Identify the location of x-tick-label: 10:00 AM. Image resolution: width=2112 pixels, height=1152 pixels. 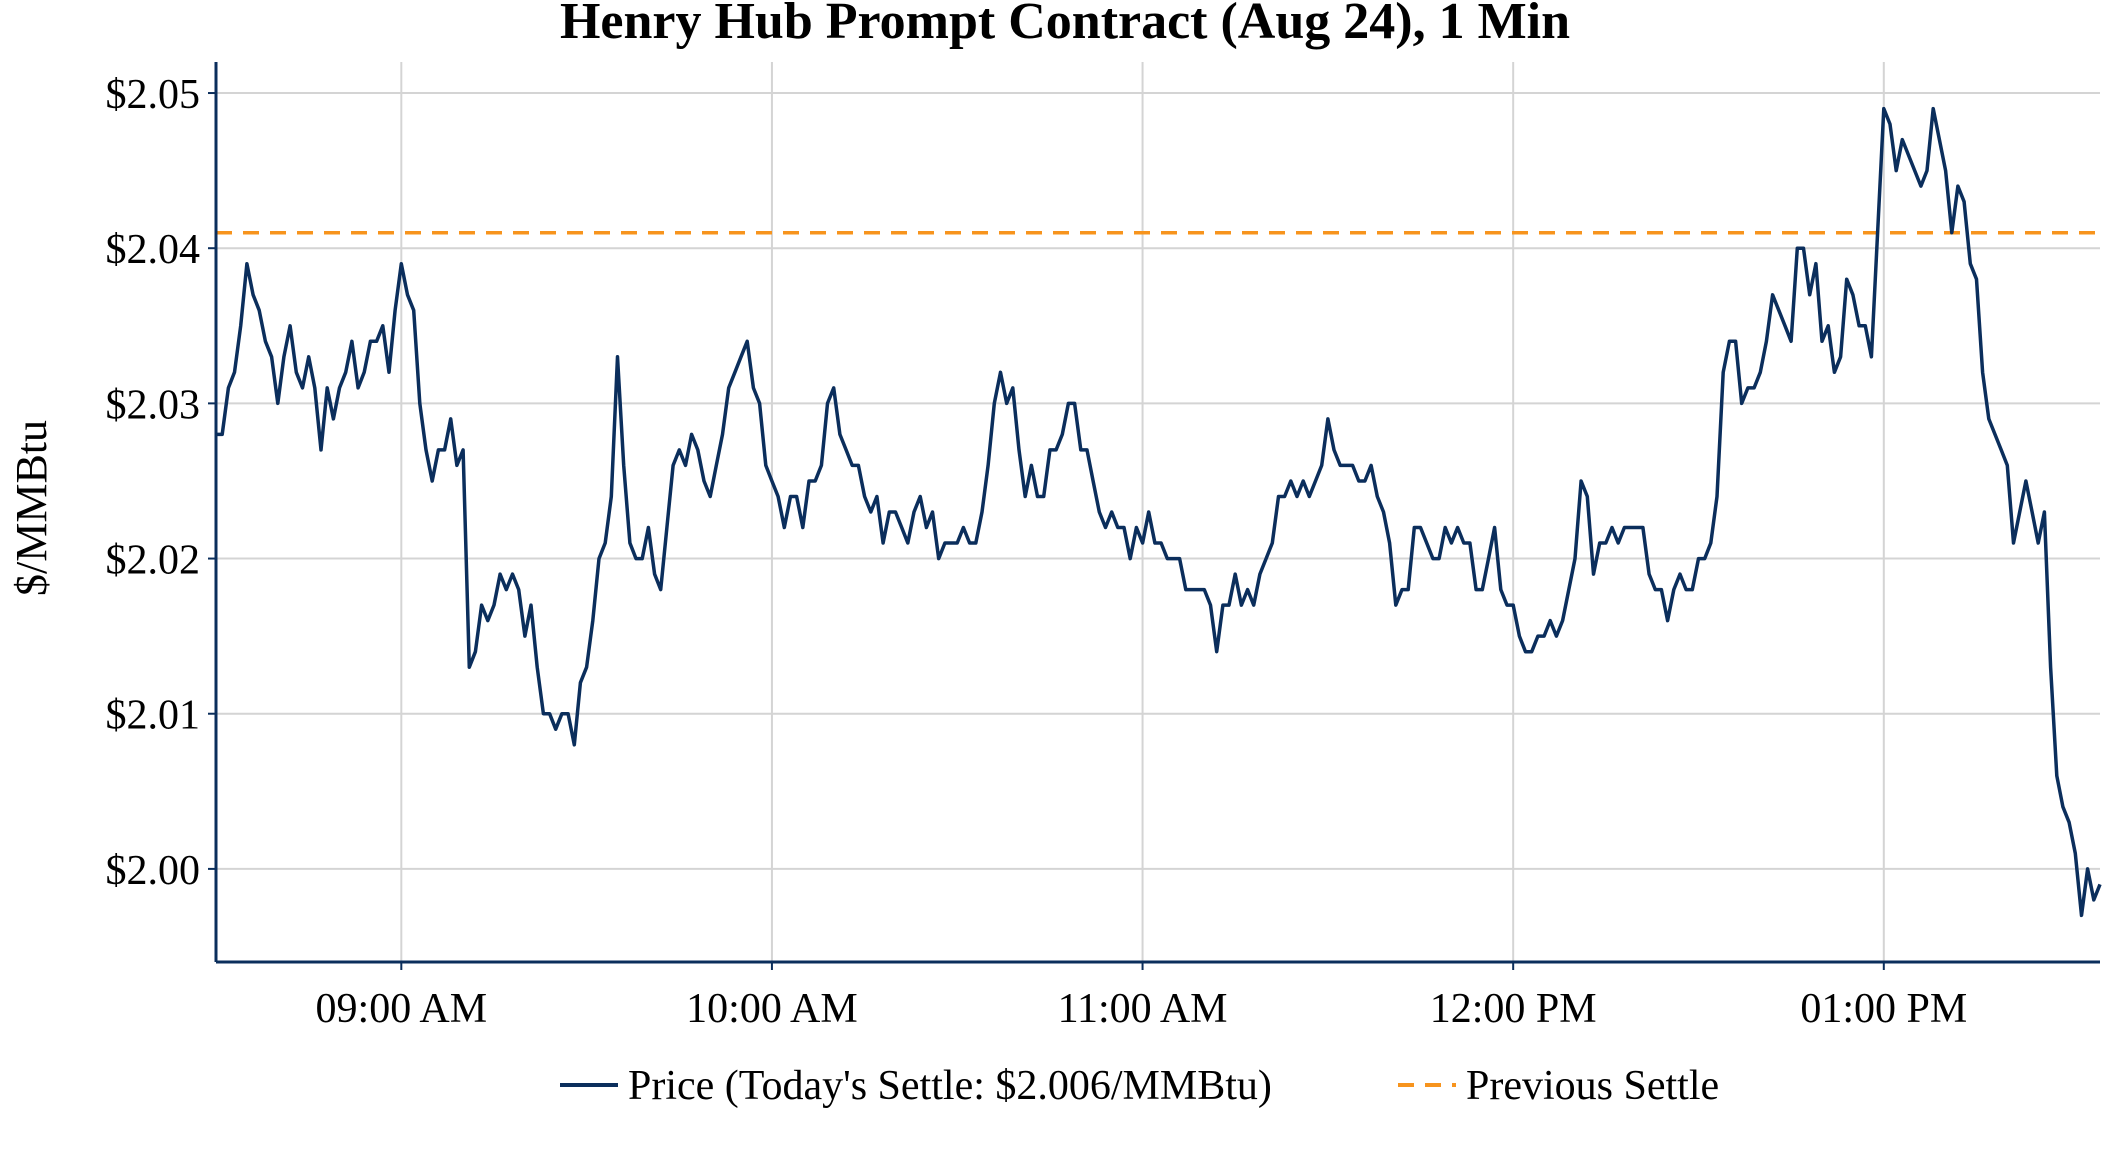
(772, 1009).